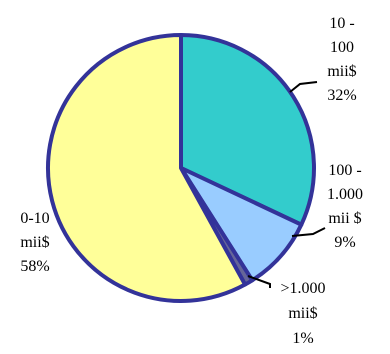  I want to click on leader-line-100-1-000-mii, so click(308, 232).